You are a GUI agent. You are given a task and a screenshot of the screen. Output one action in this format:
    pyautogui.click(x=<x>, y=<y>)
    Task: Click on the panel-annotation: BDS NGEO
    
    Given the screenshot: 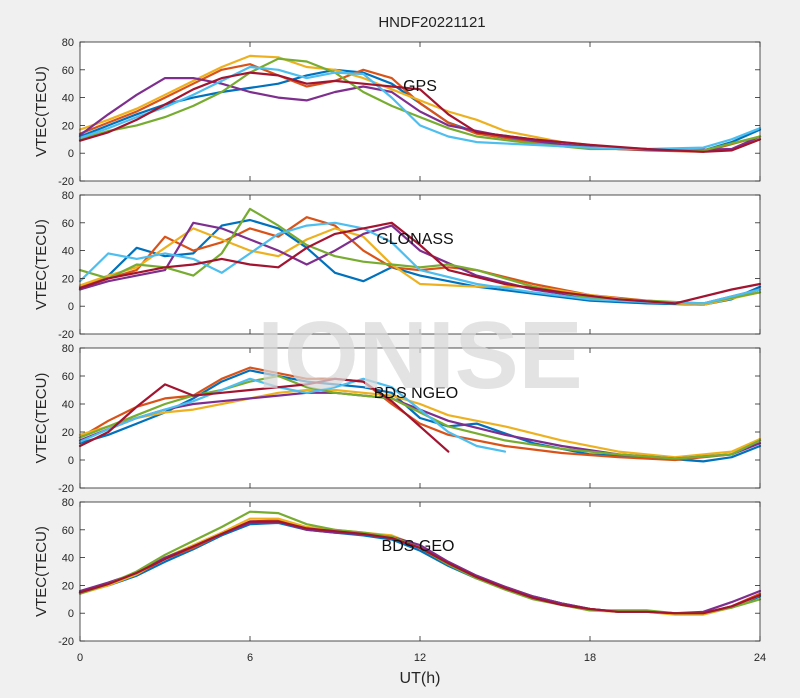 What is the action you would take?
    pyautogui.click(x=416, y=393)
    